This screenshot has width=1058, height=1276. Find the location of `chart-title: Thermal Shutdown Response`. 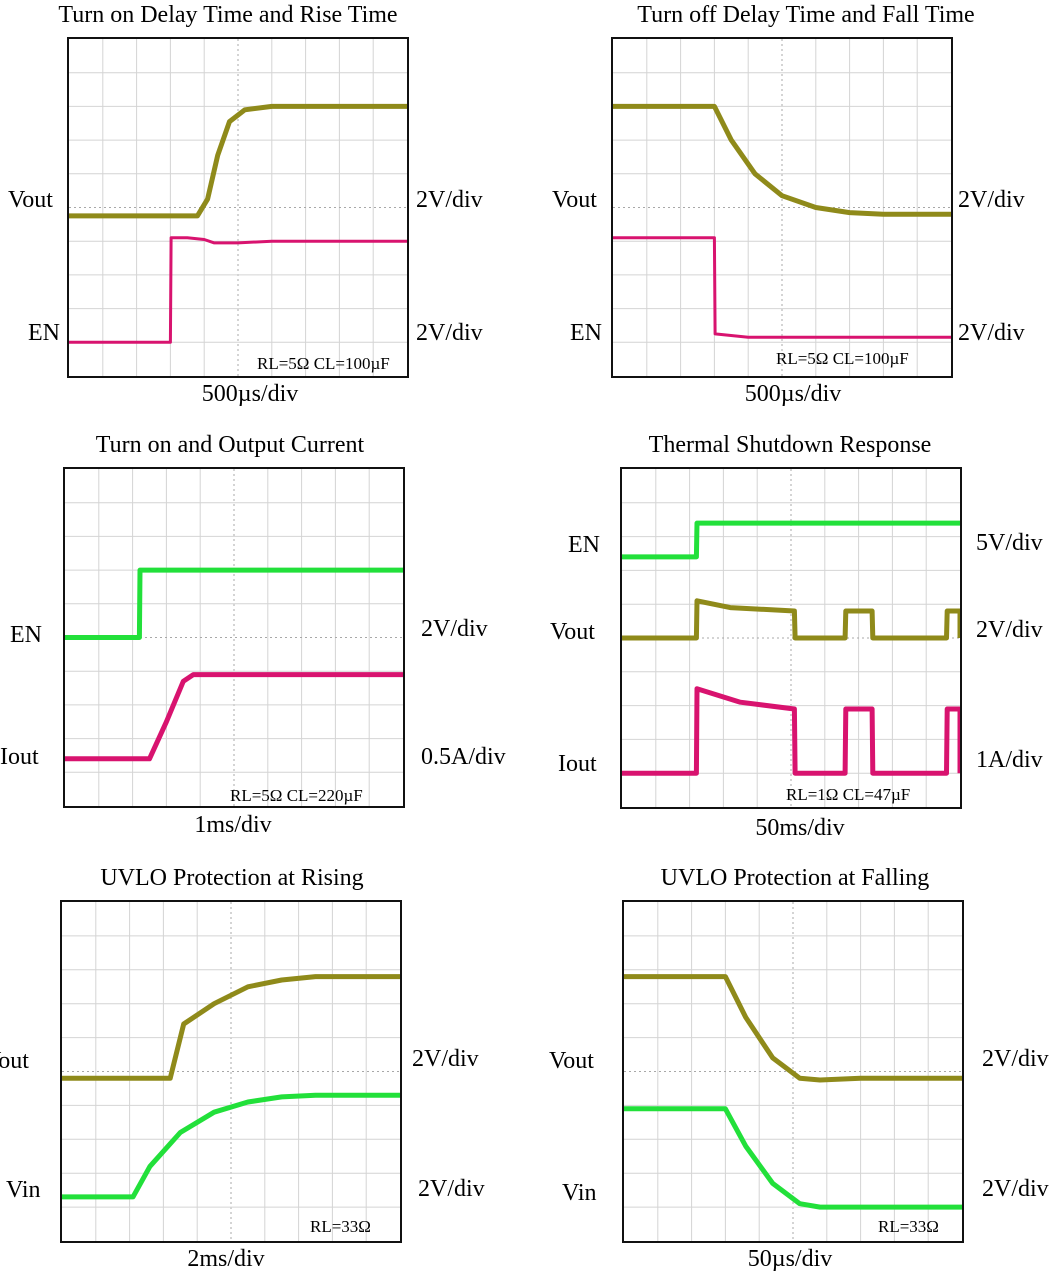

chart-title: Thermal Shutdown Response is located at coordinates (790, 445).